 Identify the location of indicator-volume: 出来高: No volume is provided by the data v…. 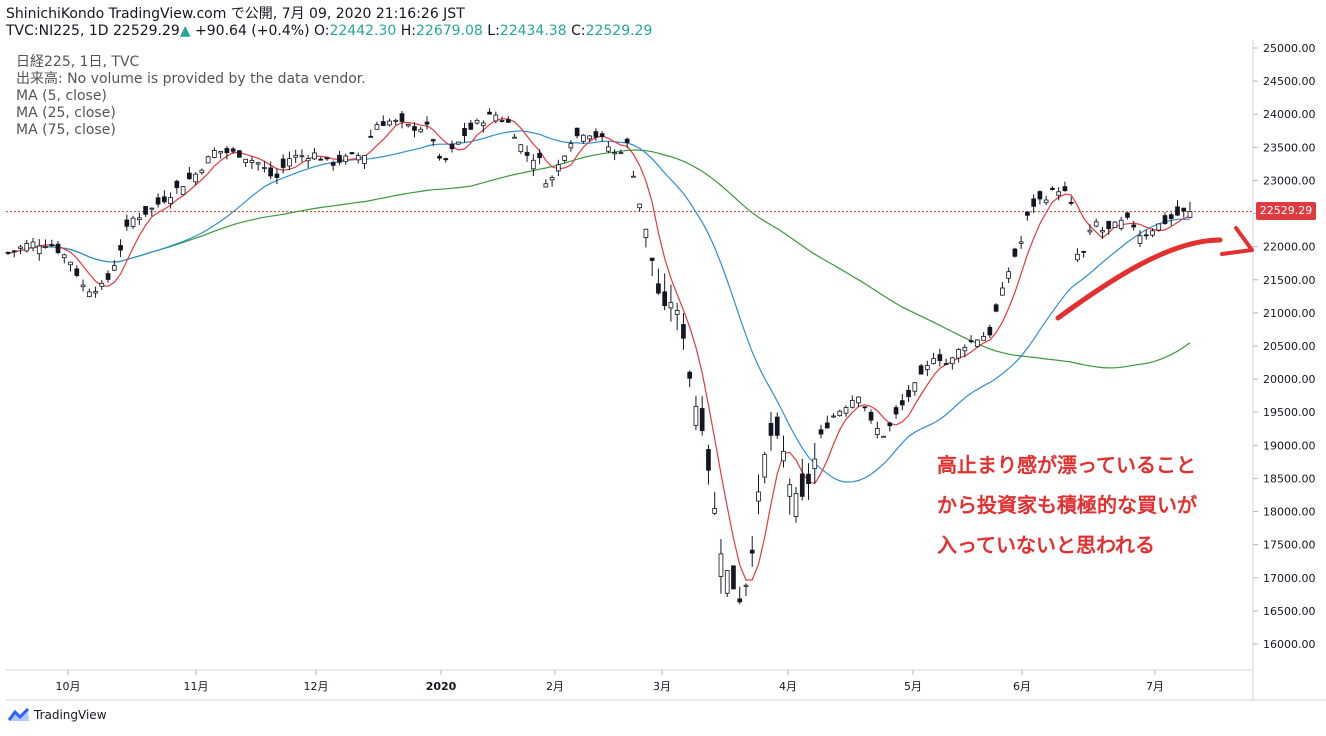
(191, 79).